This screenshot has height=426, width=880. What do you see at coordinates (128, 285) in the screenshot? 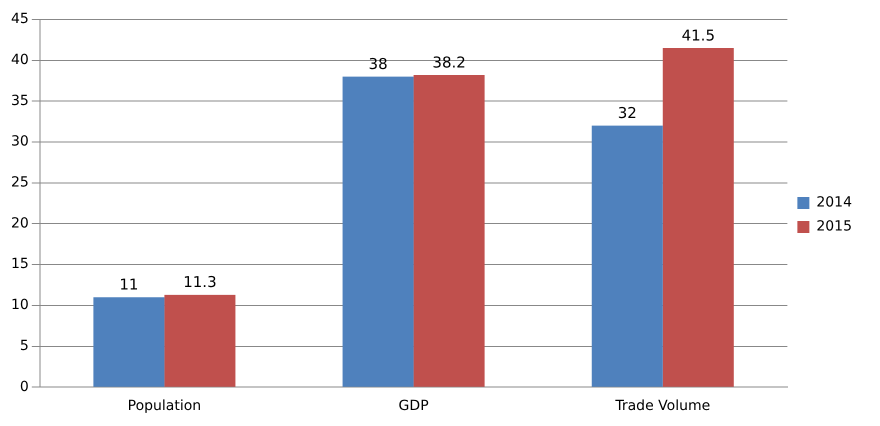
I see `data-label: 11` at bounding box center [128, 285].